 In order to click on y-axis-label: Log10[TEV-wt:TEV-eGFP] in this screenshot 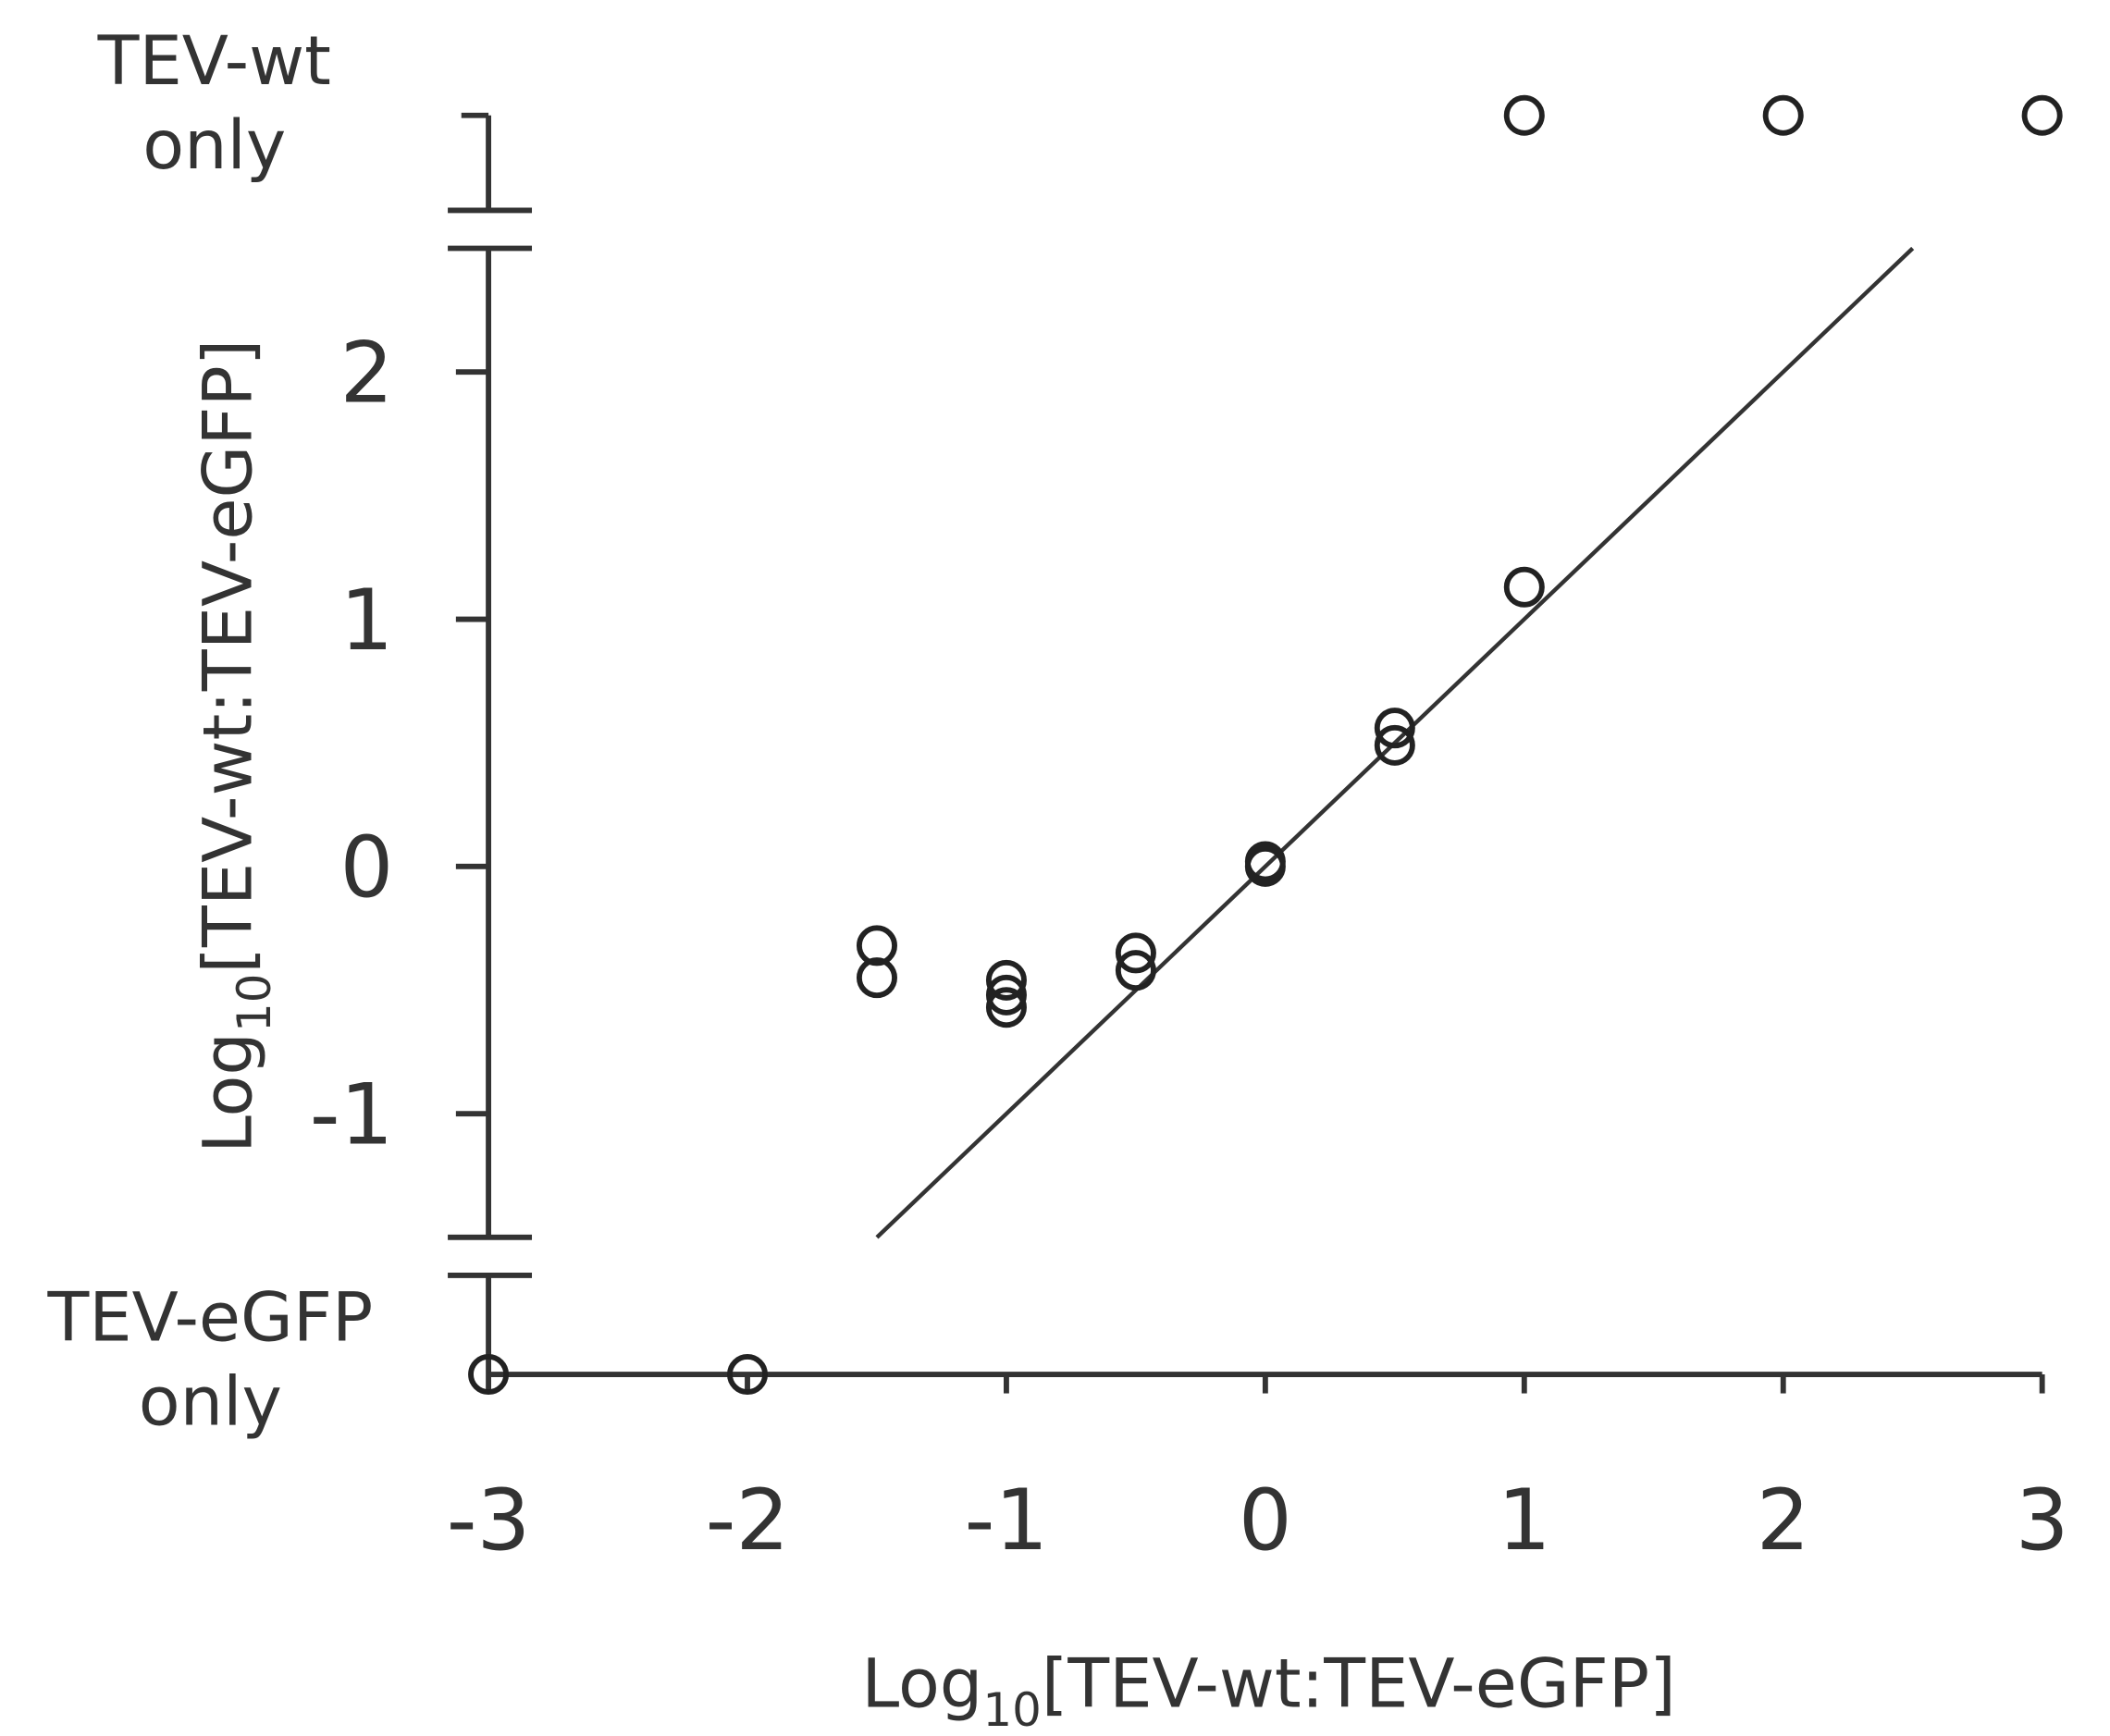, I will do `click(235, 746)`.